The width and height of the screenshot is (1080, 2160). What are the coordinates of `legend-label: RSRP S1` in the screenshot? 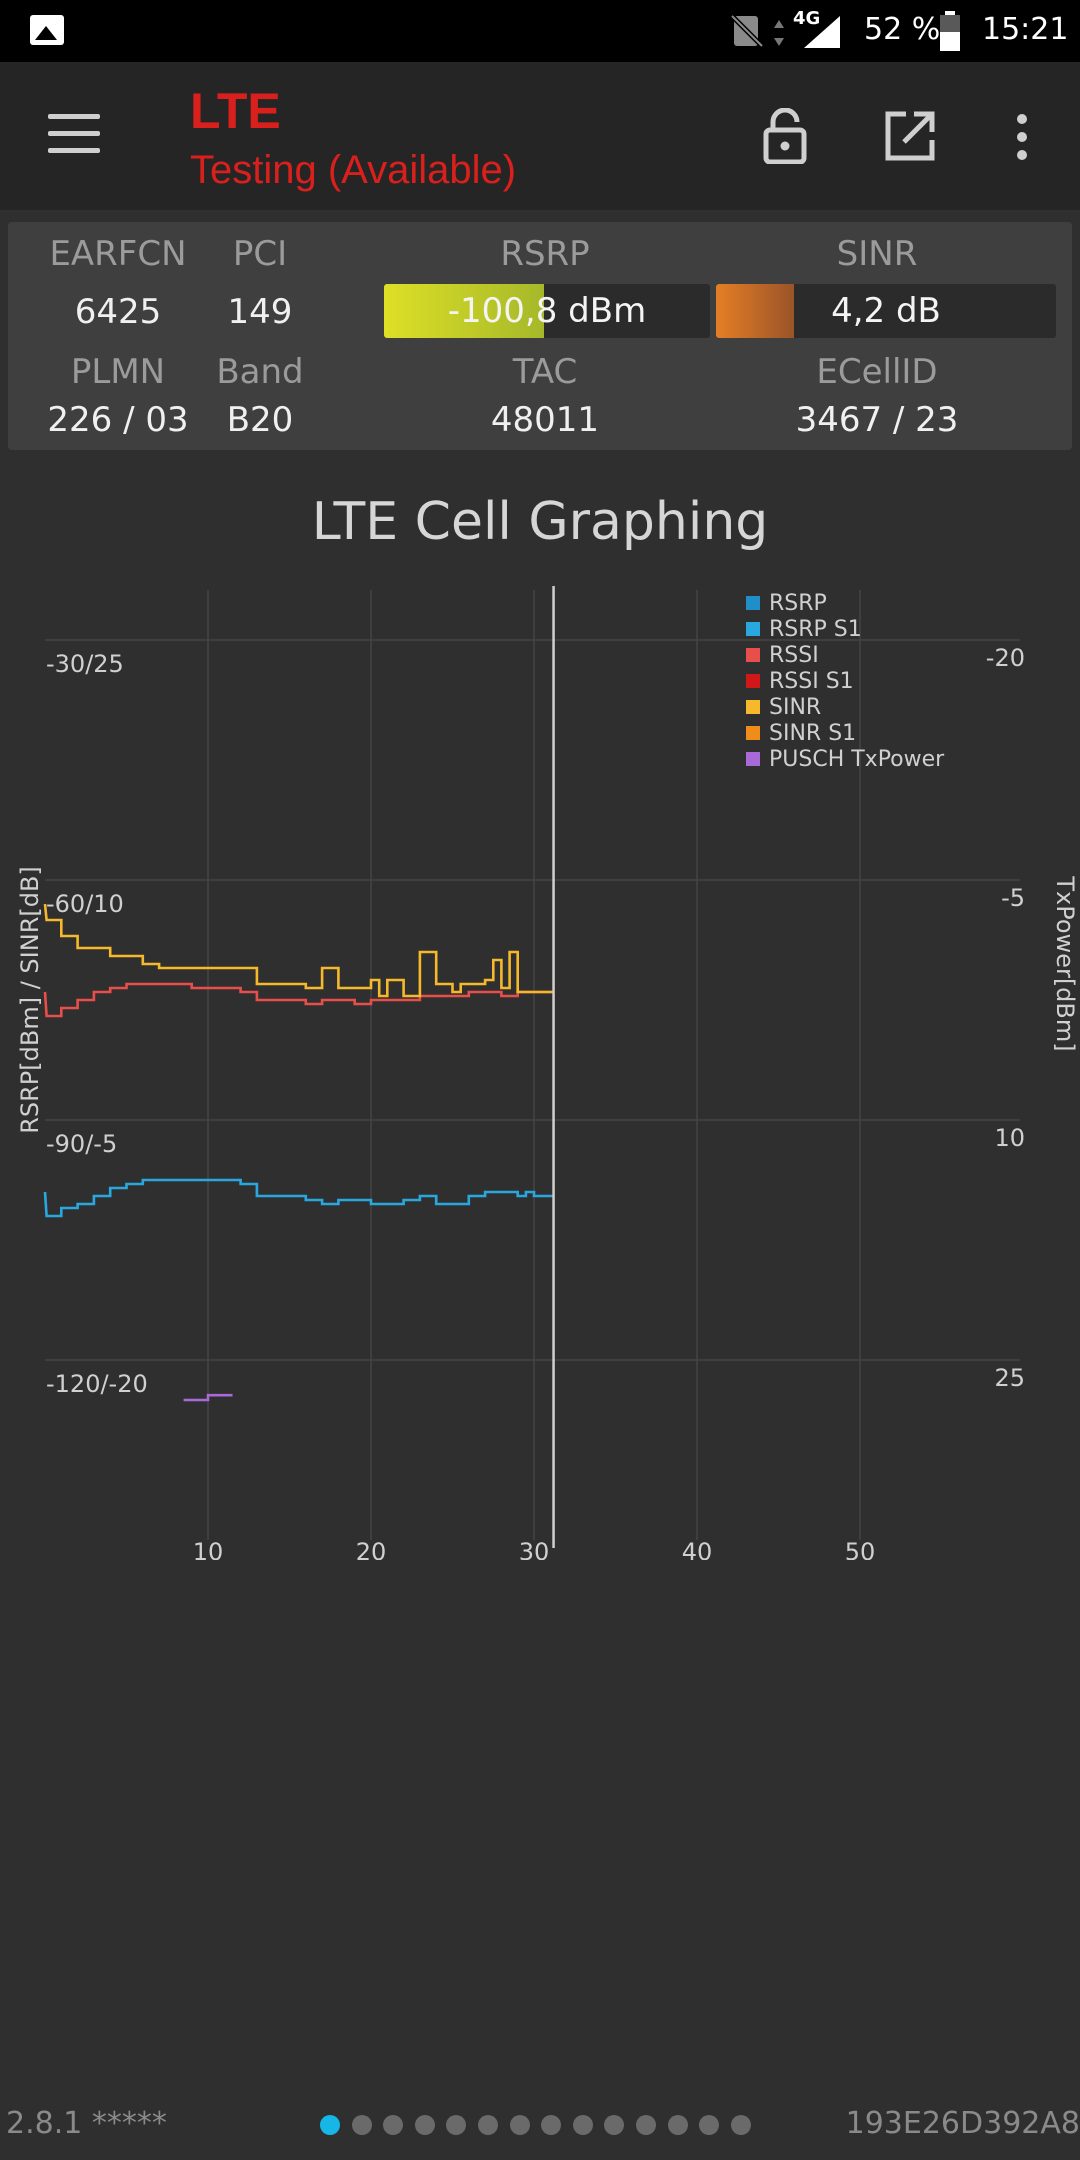 It's located at (815, 629).